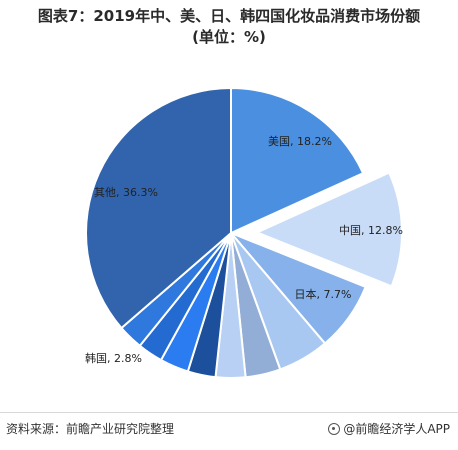  What do you see at coordinates (300, 141) in the screenshot?
I see `slice-label: 美国, 18.2%` at bounding box center [300, 141].